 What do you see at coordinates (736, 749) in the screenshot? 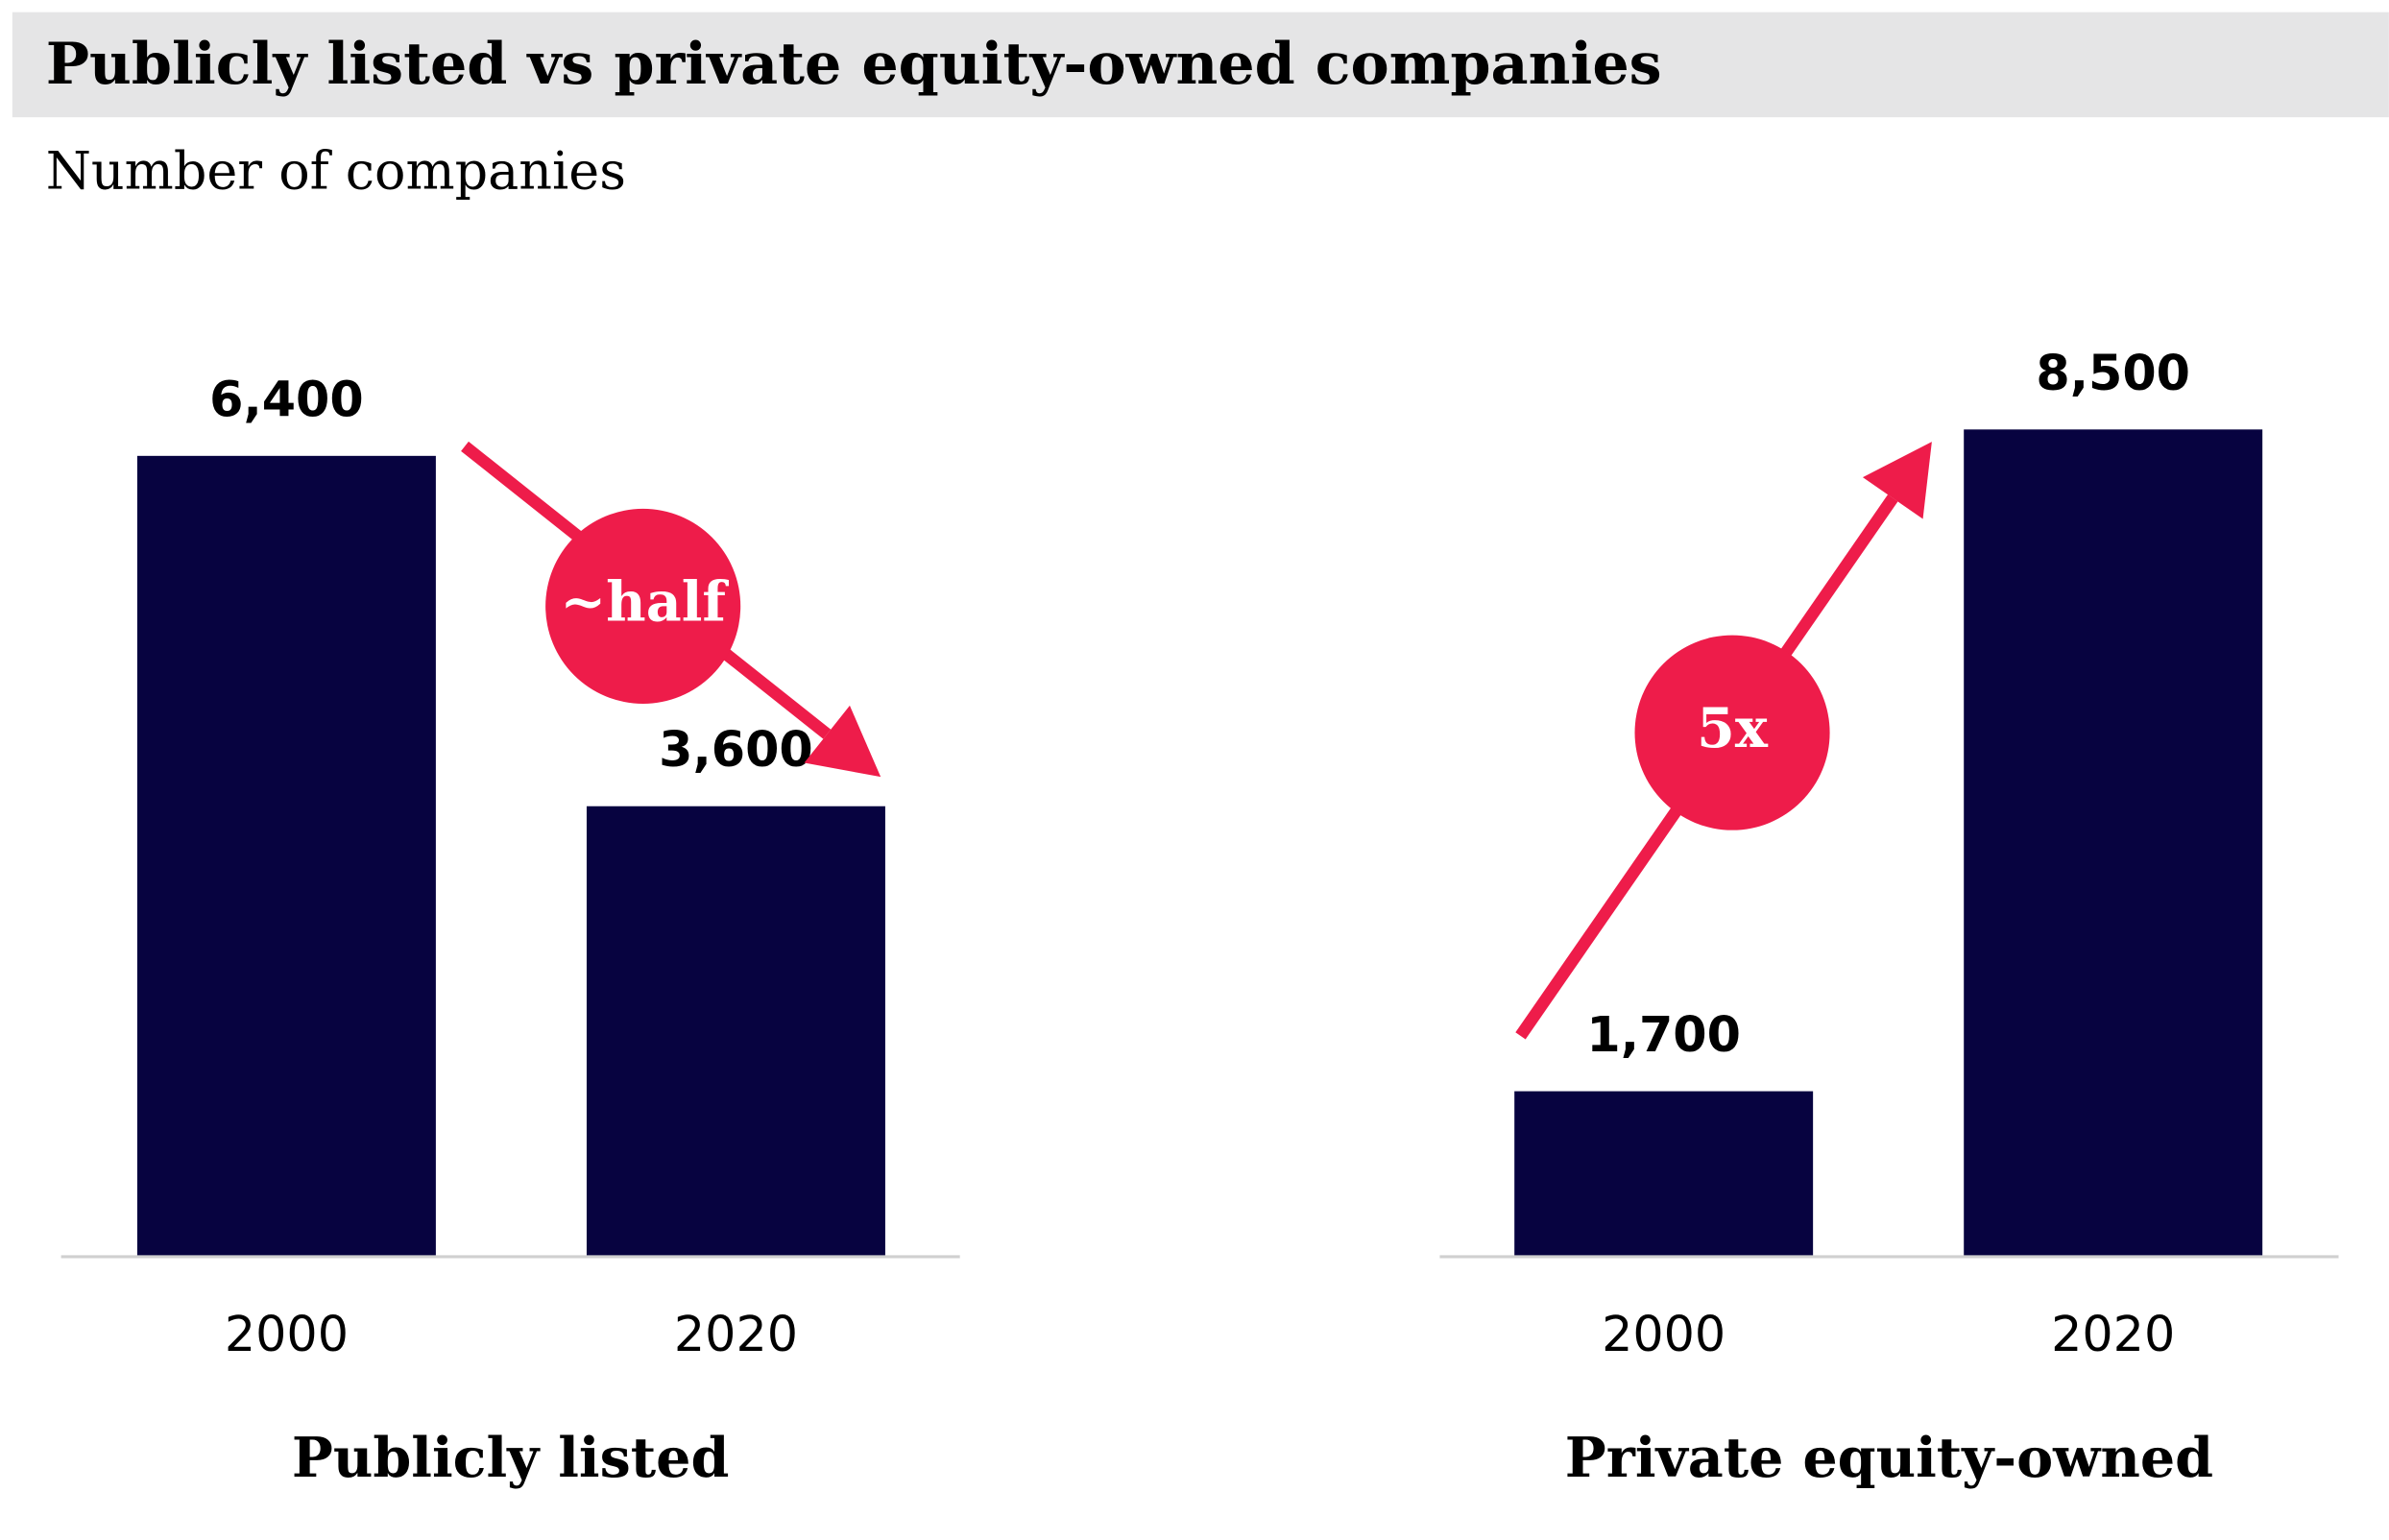
I see `value-label: 3,600` at bounding box center [736, 749].